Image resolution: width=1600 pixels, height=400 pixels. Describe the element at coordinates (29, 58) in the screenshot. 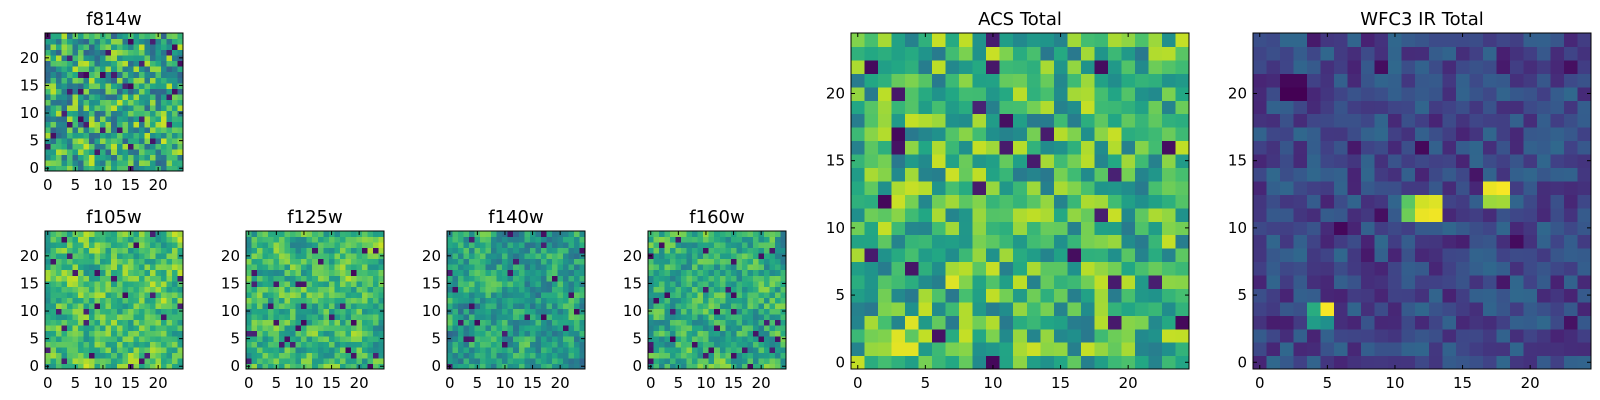

I see `y-tick-label: 20` at that location.